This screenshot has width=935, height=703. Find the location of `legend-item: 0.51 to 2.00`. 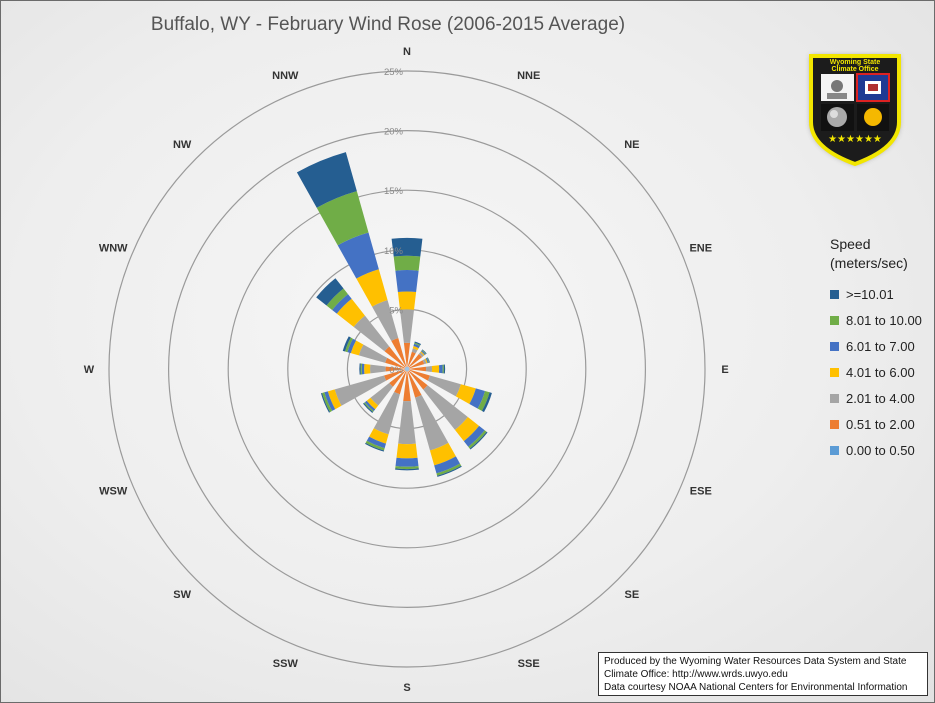

legend-item: 0.51 to 2.00 is located at coordinates (882, 424).